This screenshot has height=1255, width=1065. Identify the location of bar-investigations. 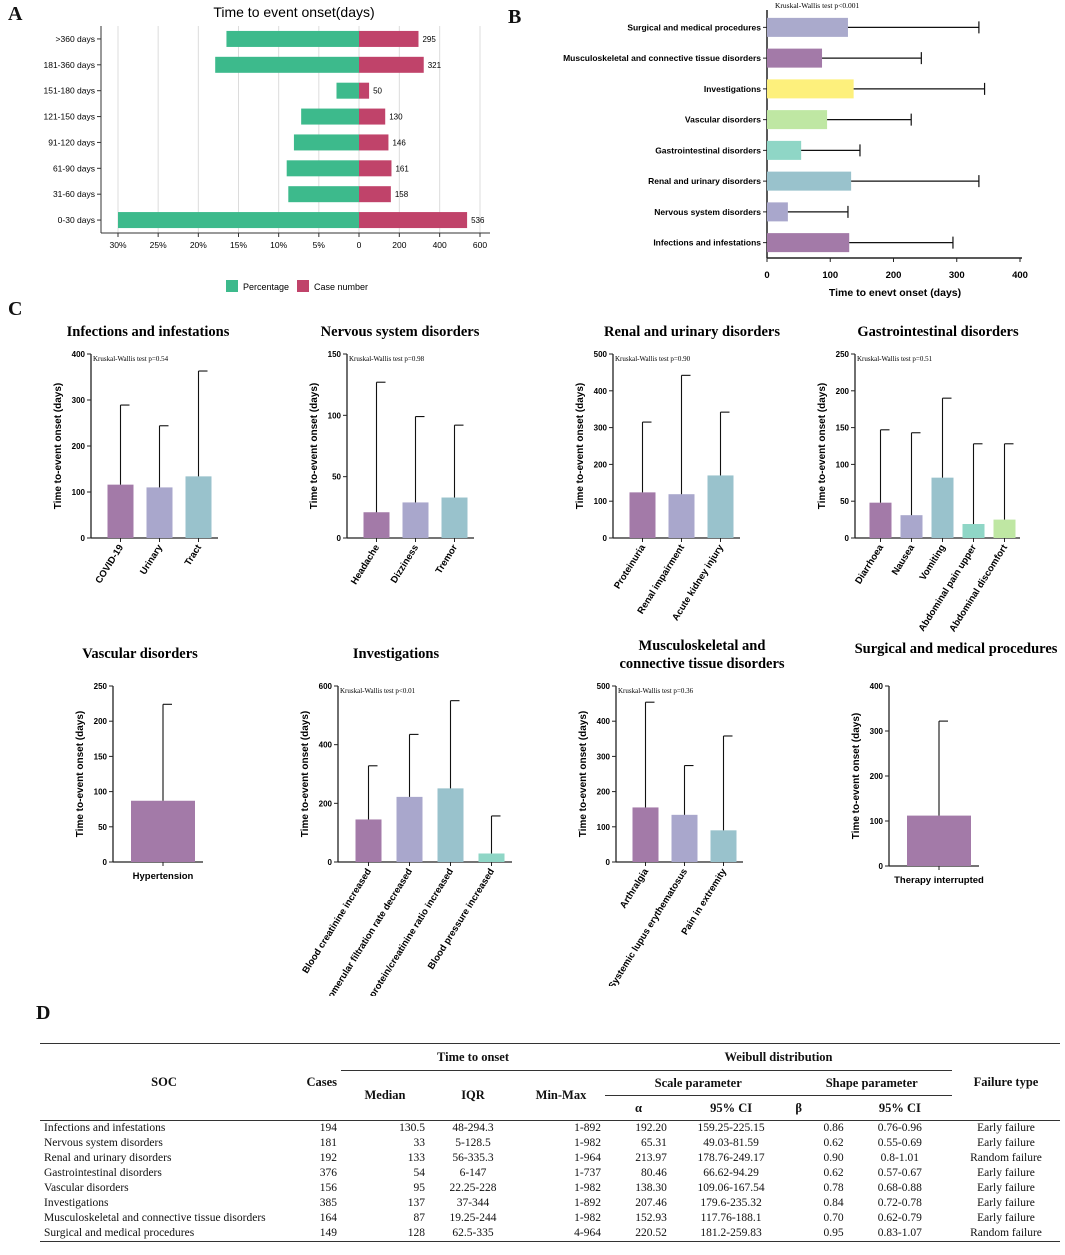
(810, 89).